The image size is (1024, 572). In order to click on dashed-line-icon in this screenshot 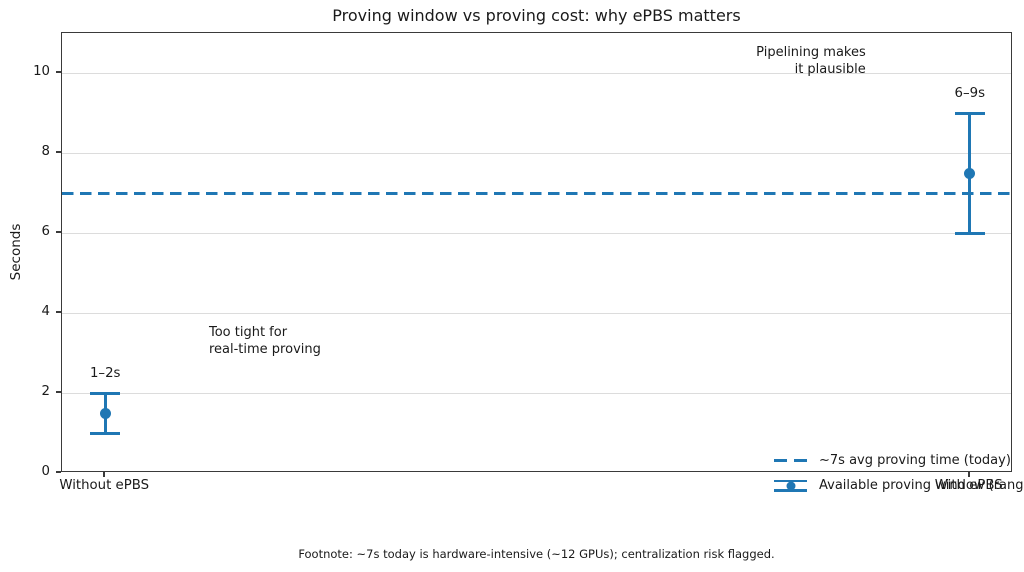, I will do `click(790, 460)`.